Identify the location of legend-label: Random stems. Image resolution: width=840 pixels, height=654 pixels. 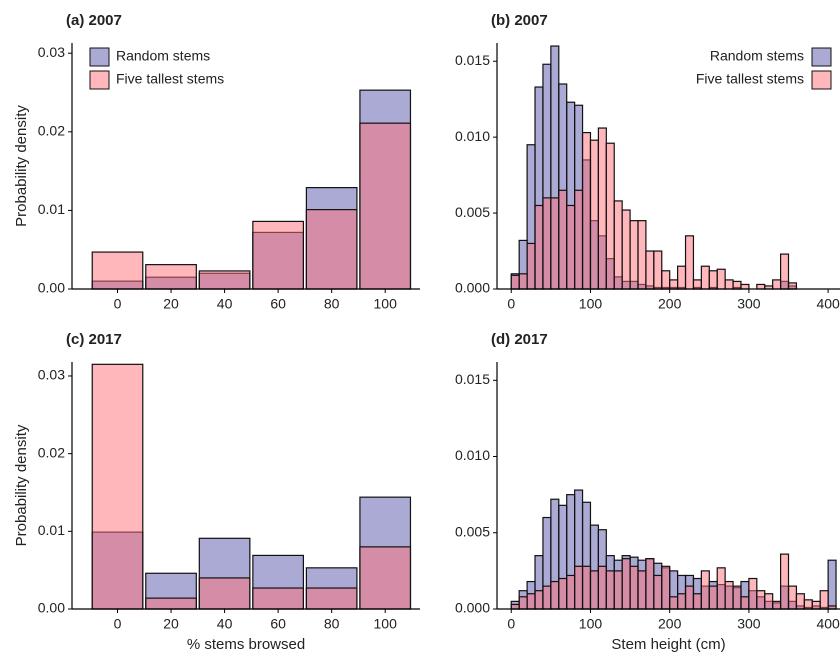
(163, 56).